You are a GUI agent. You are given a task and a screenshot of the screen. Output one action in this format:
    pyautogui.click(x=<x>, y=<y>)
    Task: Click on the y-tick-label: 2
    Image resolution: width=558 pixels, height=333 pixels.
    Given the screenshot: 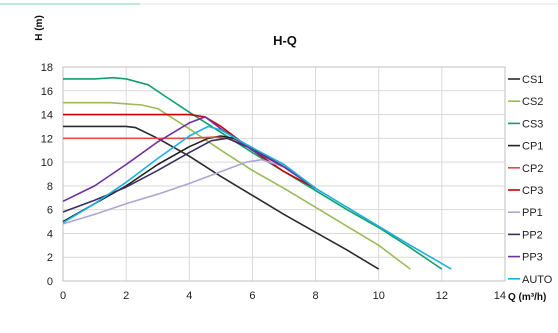 What is the action you would take?
    pyautogui.click(x=50, y=258)
    